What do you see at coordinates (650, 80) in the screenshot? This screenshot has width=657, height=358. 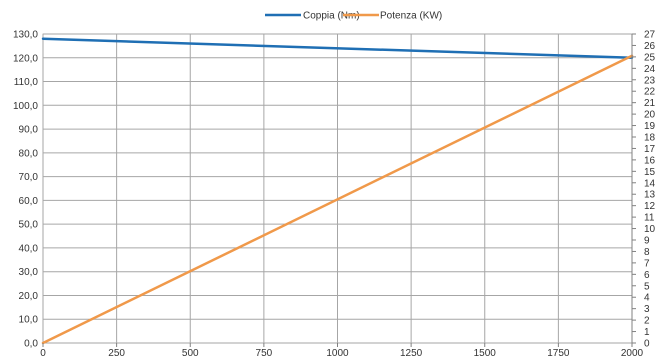 I see `y-right-tick-label: 23` at bounding box center [650, 80].